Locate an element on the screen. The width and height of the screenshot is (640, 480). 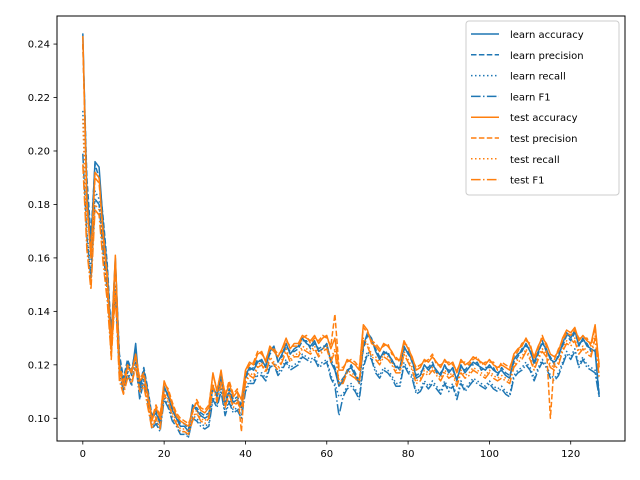
y-tick-label: 0.10 is located at coordinates (39, 419).